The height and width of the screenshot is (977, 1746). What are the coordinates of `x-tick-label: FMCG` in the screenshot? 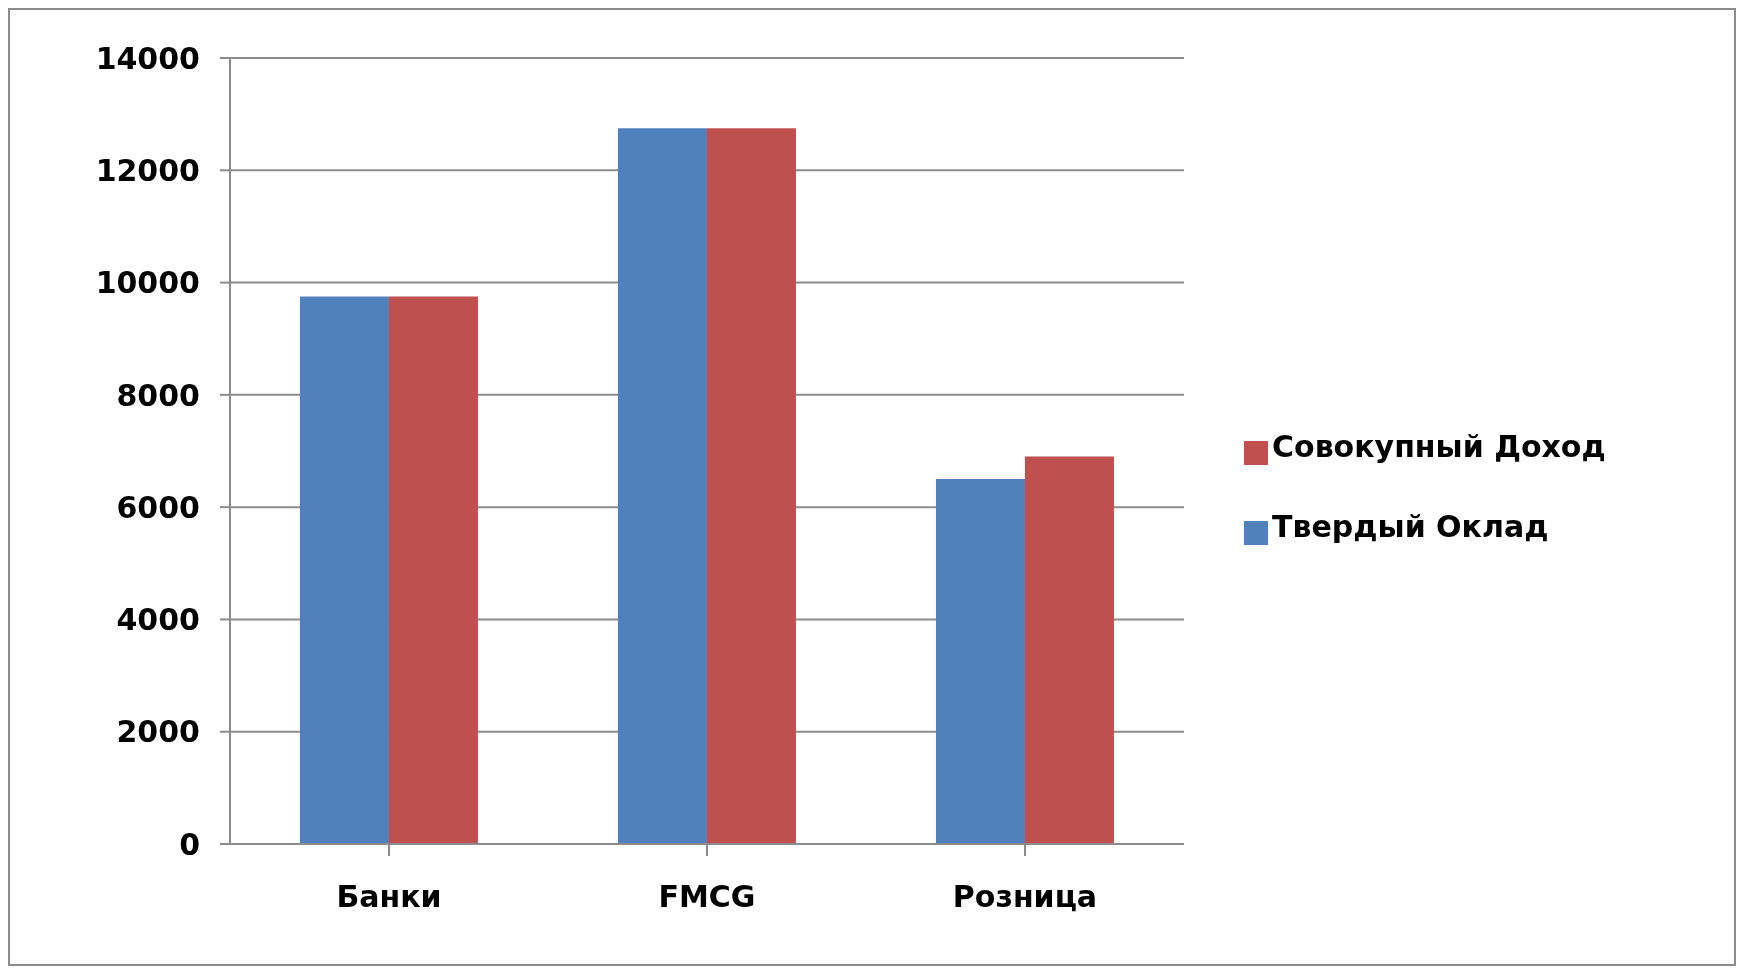 It's located at (707, 897).